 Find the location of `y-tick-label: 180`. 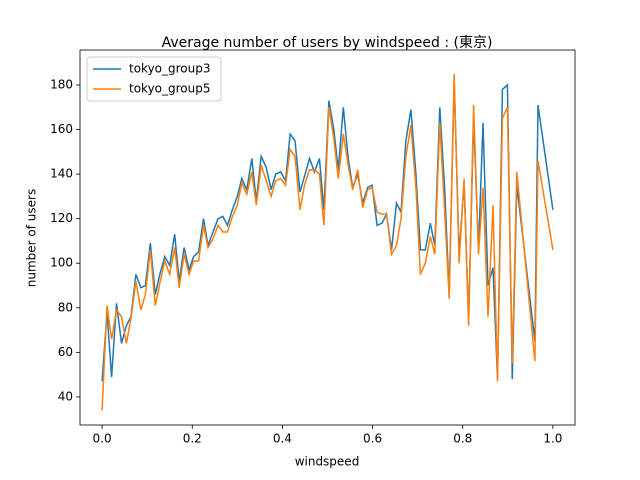

y-tick-label: 180 is located at coordinates (61, 84).